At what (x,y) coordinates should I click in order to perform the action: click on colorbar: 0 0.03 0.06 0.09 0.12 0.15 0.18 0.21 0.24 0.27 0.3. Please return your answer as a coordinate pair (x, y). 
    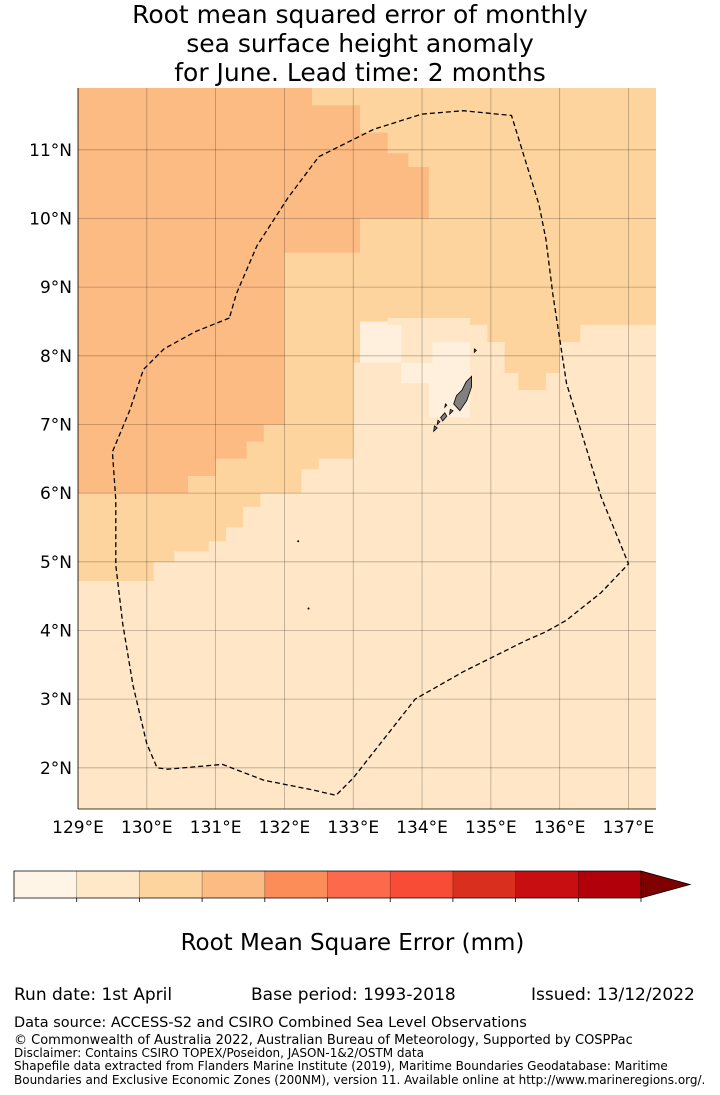
    Looking at the image, I should click on (350, 887).